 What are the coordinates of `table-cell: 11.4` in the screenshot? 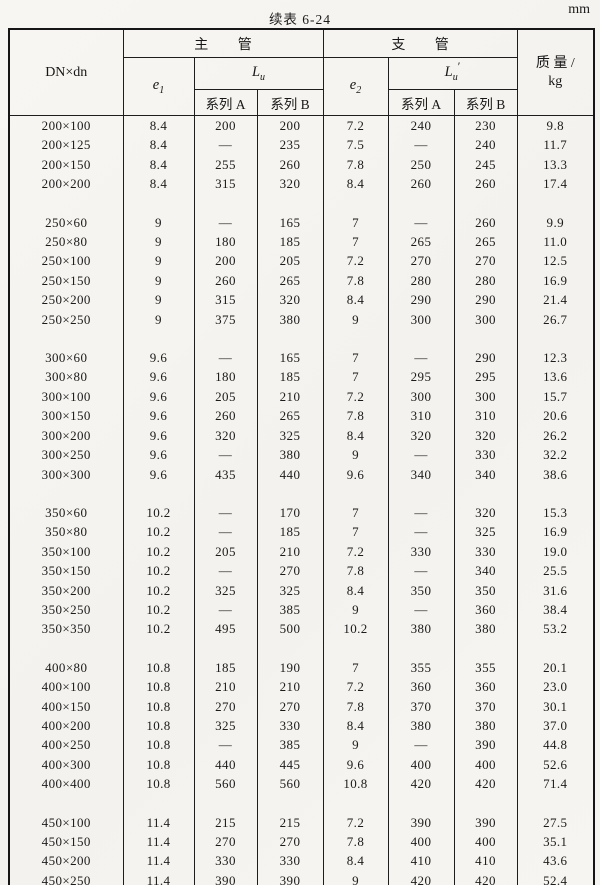 It's located at (158, 877).